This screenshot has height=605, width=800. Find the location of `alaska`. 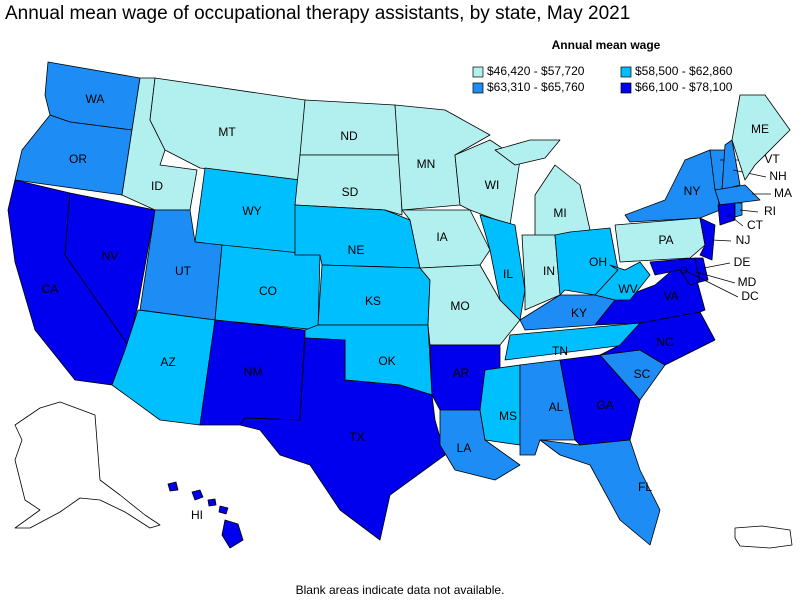

alaska is located at coordinates (87, 465).